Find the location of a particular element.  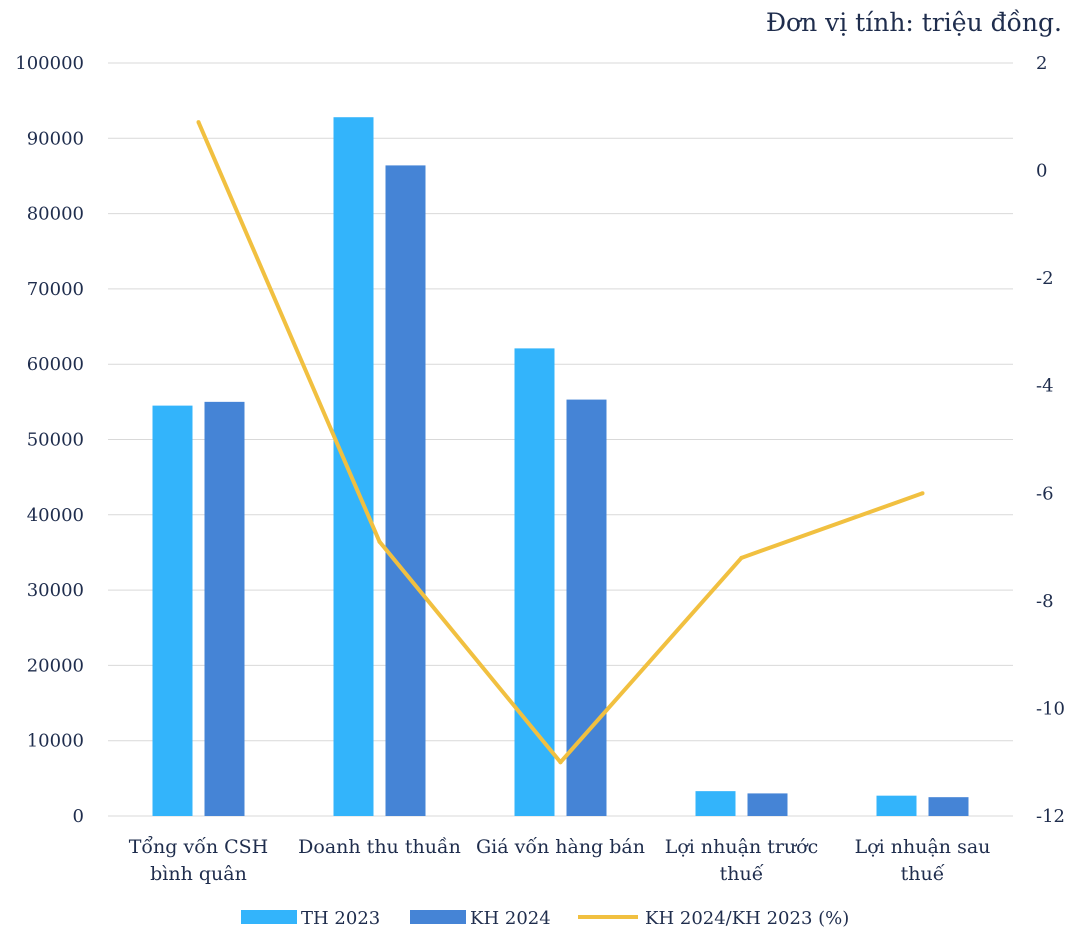

left-tick-label: 20000 is located at coordinates (55, 665).